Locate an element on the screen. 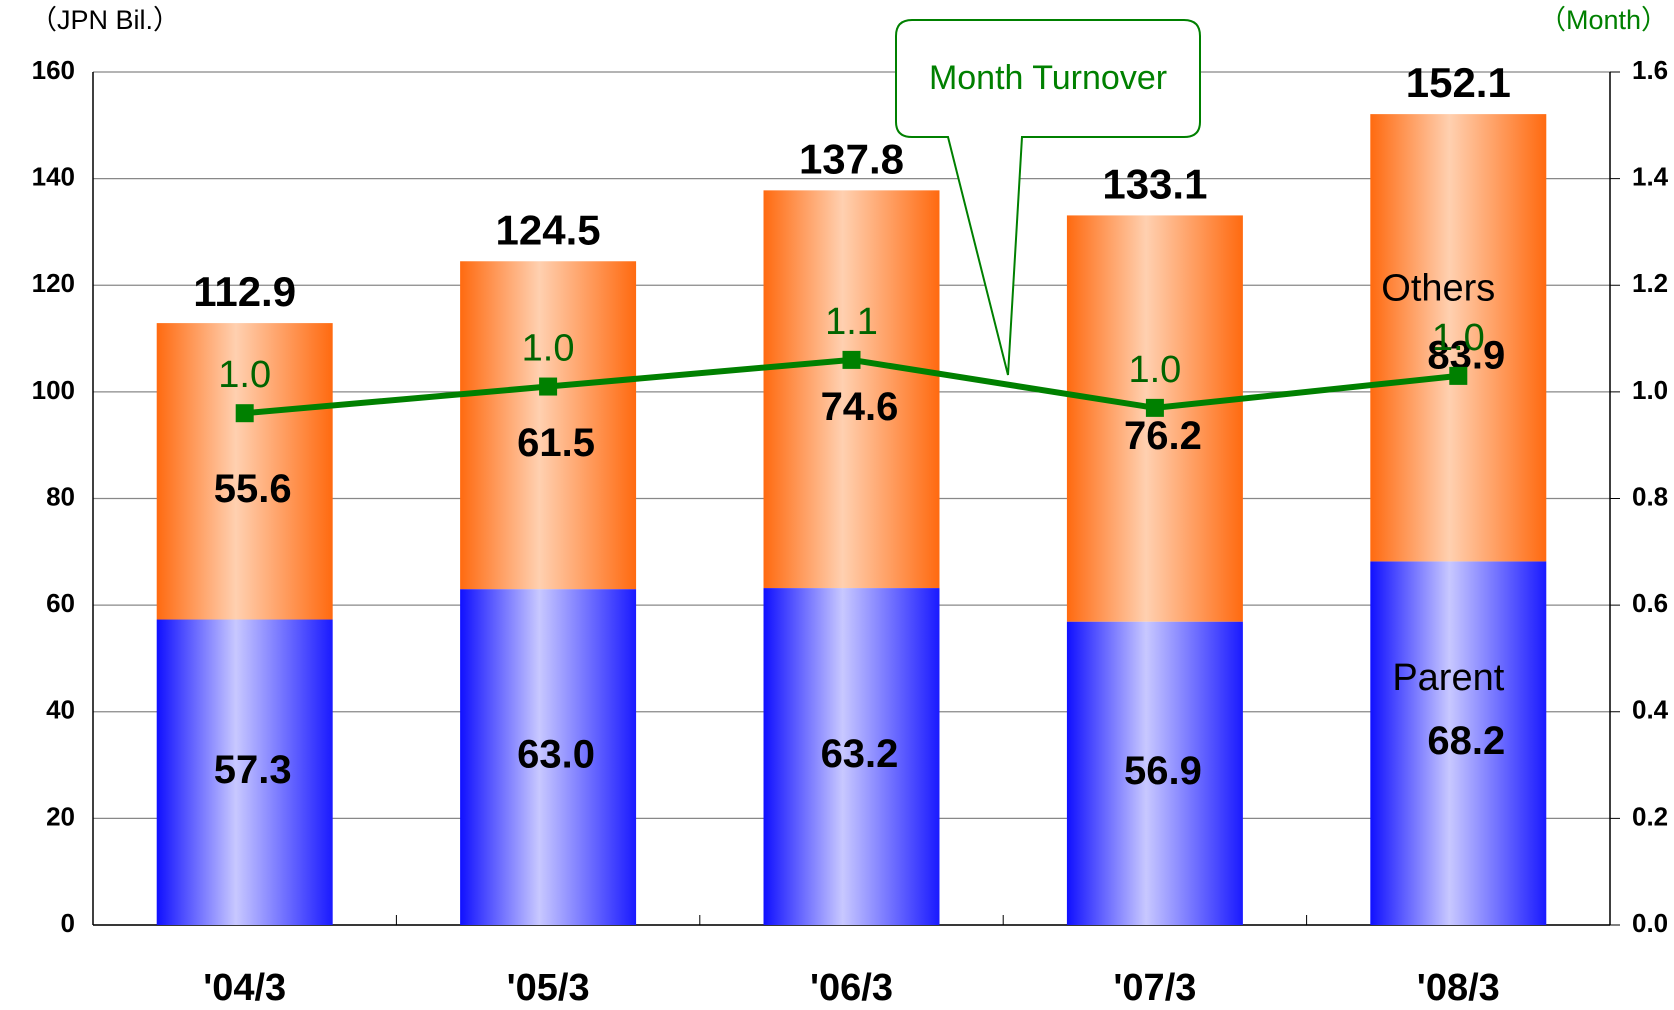 The height and width of the screenshot is (1010, 1674). y-tick-label: 140 is located at coordinates (53, 177).